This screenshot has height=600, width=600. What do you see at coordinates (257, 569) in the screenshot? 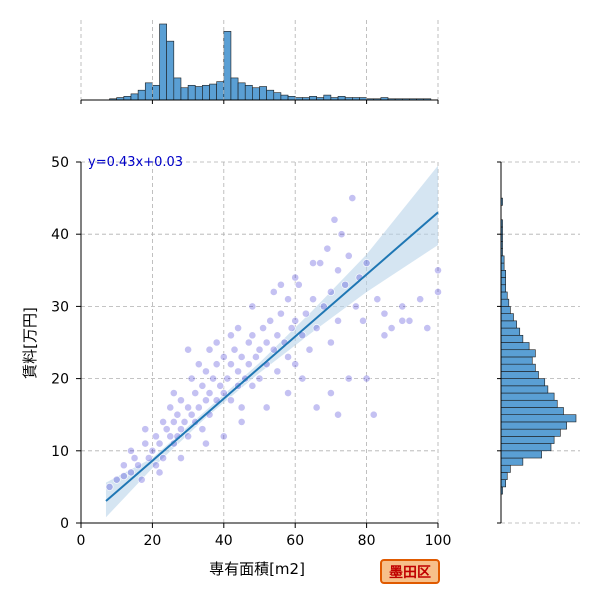
I see `x-axis-label: 専有面積[m2]` at bounding box center [257, 569].